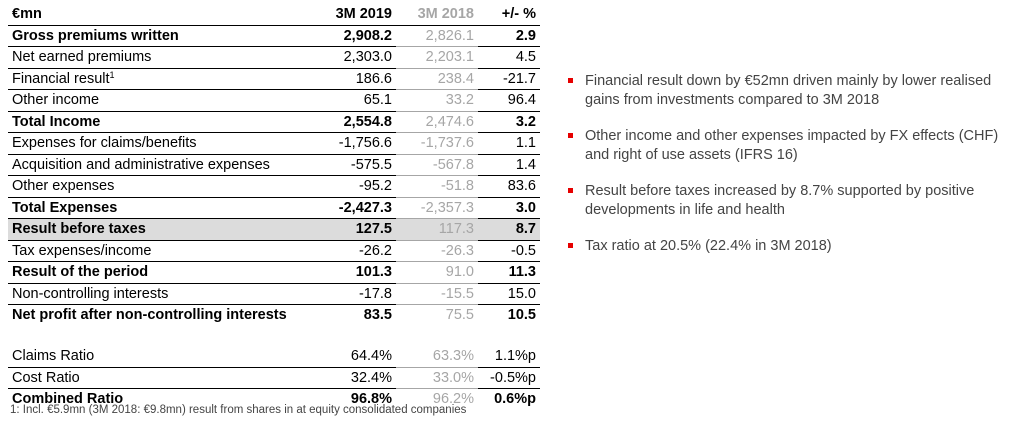 This screenshot has width=1024, height=428. Describe the element at coordinates (509, 208) in the screenshot. I see `value-change: 3.0` at that location.